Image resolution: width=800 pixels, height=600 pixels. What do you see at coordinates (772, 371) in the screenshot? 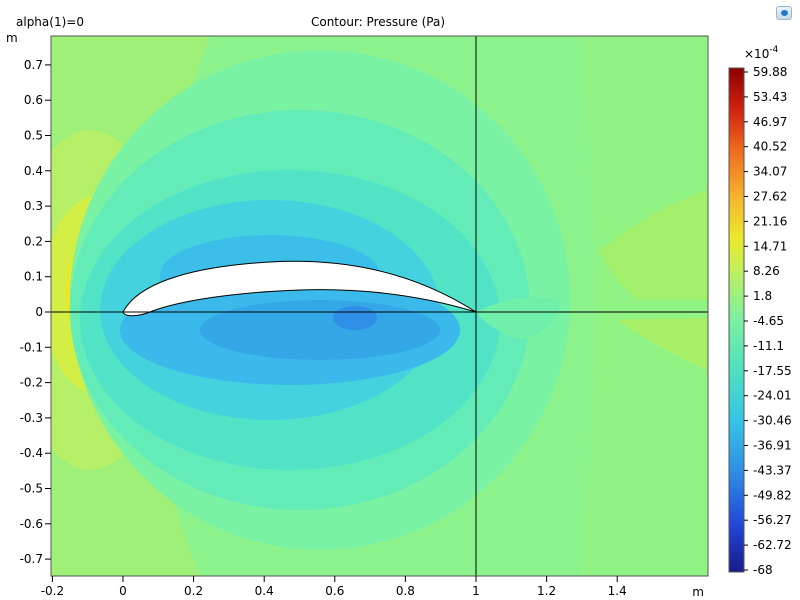
I see `colorbar-label: -17.55` at bounding box center [772, 371].